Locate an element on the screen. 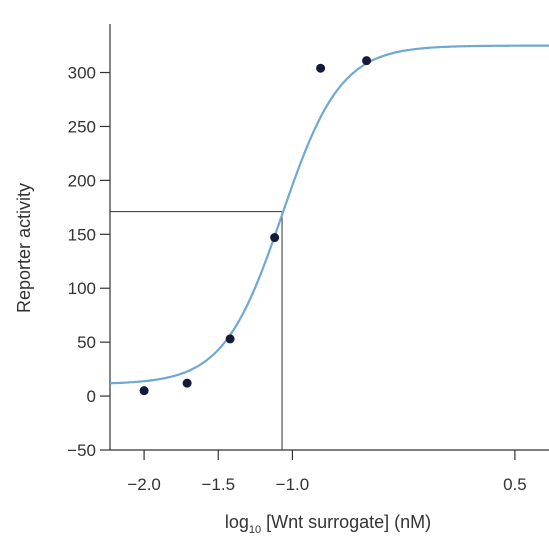 The height and width of the screenshot is (549, 549). x-tick-label: −2.0 is located at coordinates (144, 484).